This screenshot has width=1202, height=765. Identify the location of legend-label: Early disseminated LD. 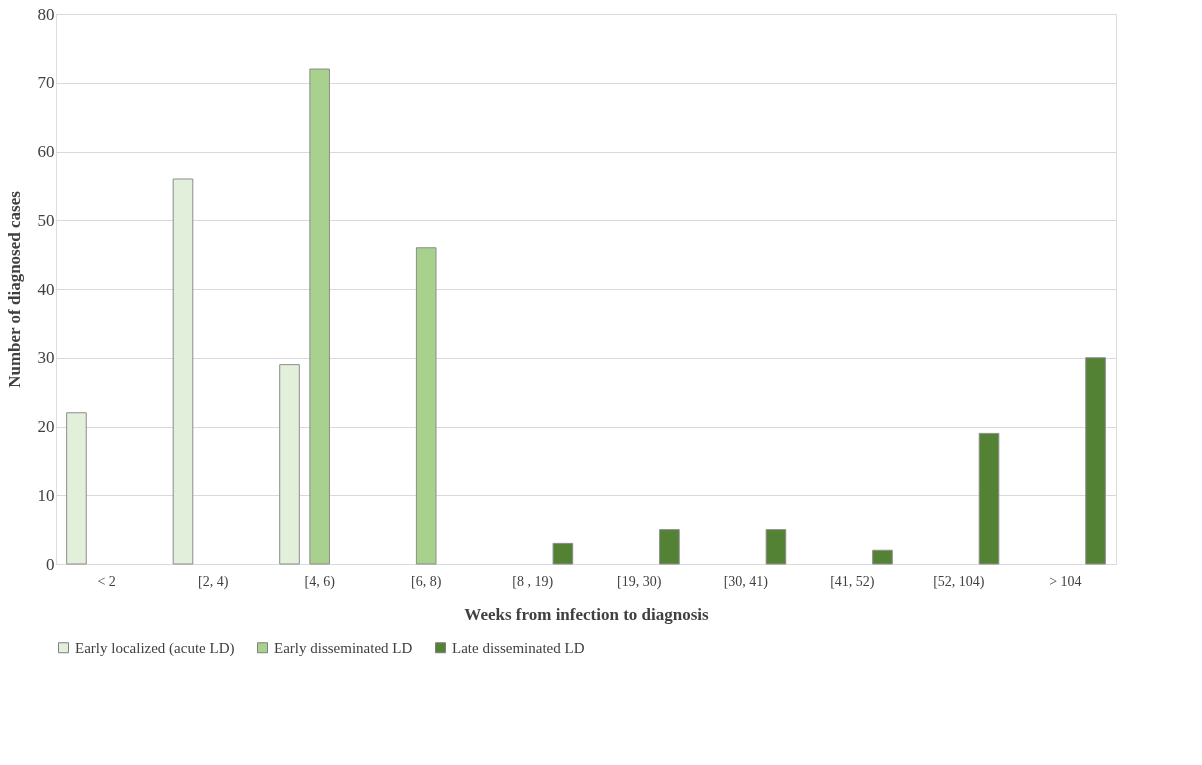
(343, 647).